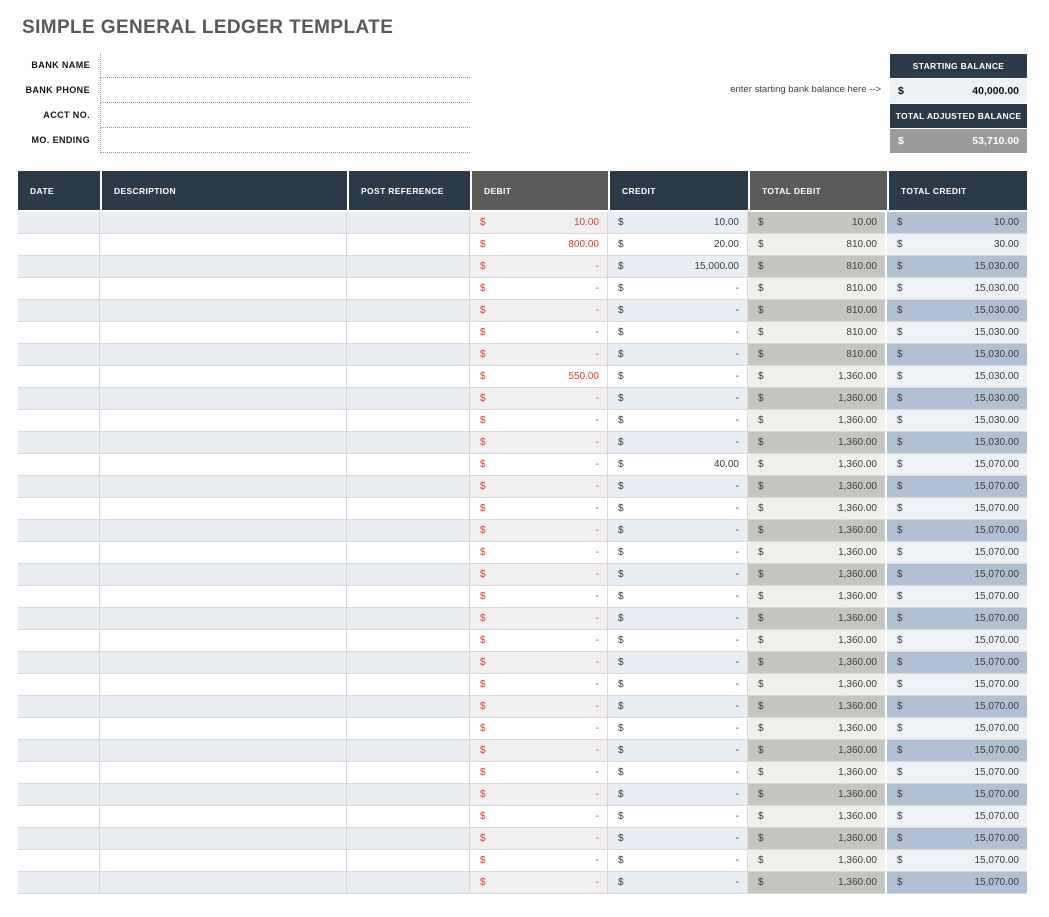 This screenshot has height=917, width=1049. What do you see at coordinates (678, 245) in the screenshot?
I see `cell-credit: $20.00` at bounding box center [678, 245].